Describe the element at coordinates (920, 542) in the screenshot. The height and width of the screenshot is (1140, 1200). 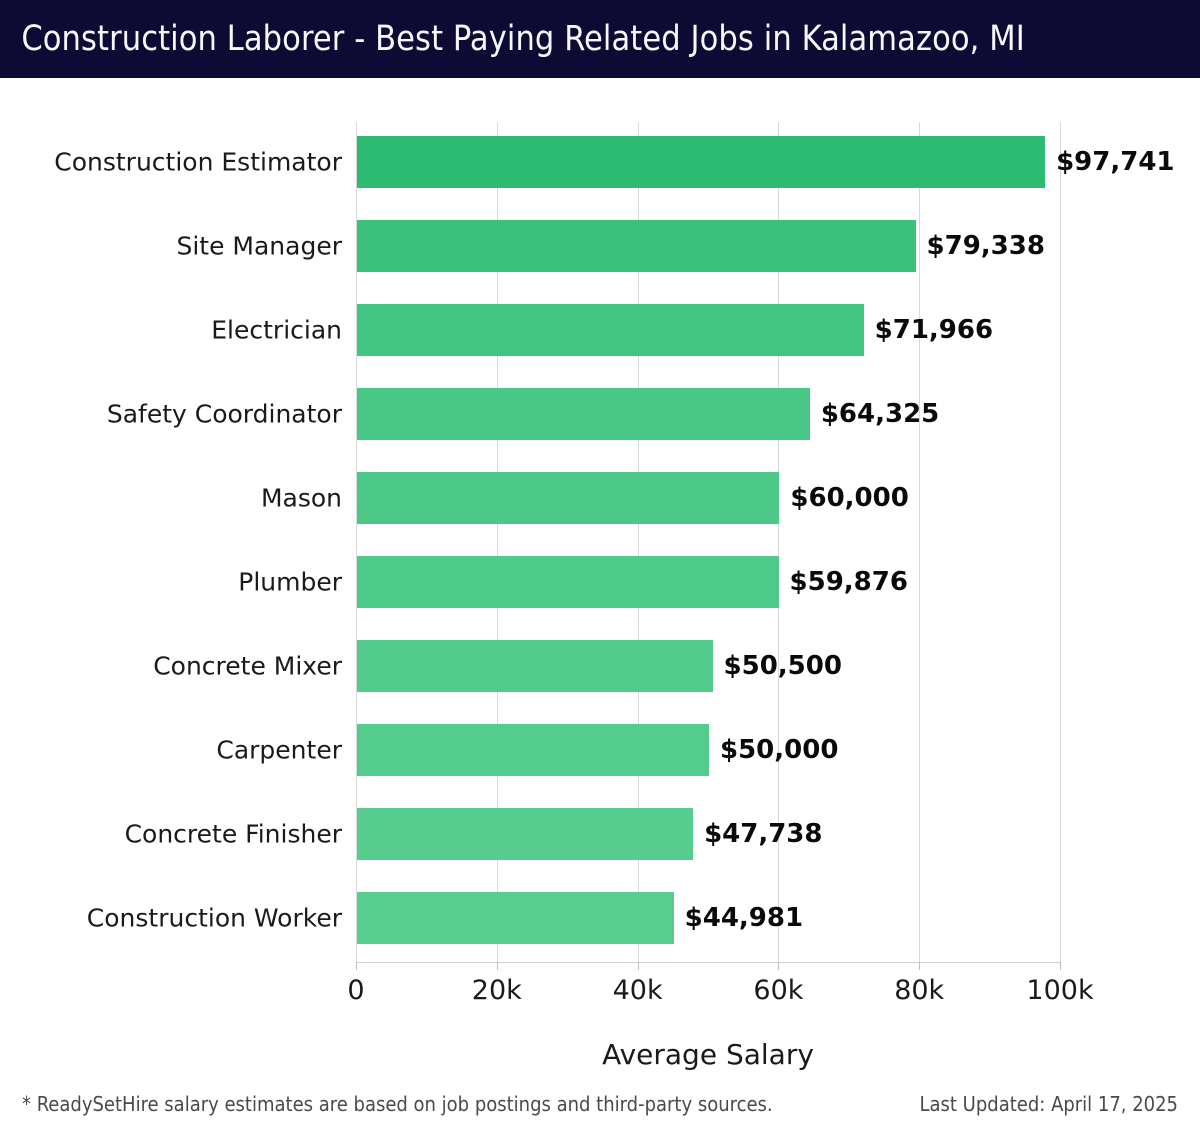
I see `gridline-80k` at that location.